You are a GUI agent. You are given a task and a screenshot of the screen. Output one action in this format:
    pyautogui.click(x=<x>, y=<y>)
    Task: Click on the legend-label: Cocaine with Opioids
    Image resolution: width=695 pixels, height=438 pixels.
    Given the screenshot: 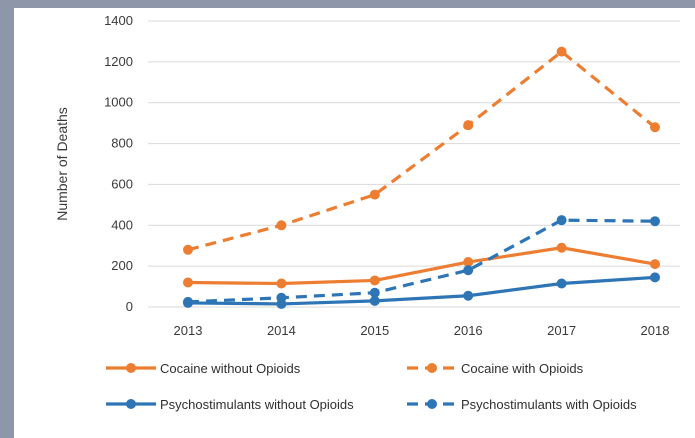 What is the action you would take?
    pyautogui.click(x=522, y=368)
    